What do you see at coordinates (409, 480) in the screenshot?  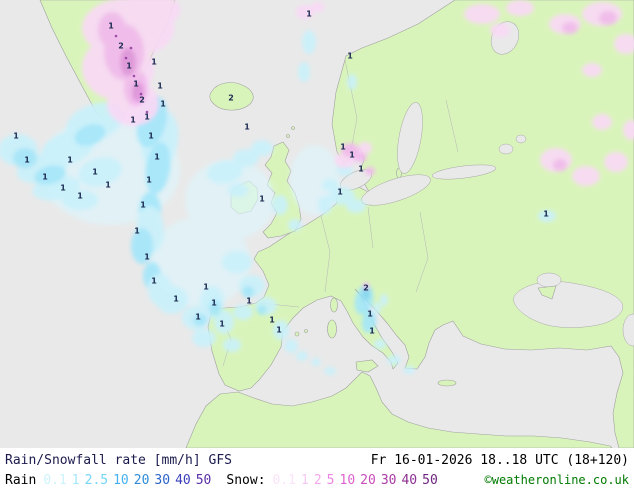 I see `snow-scale-value: 40` at bounding box center [409, 480].